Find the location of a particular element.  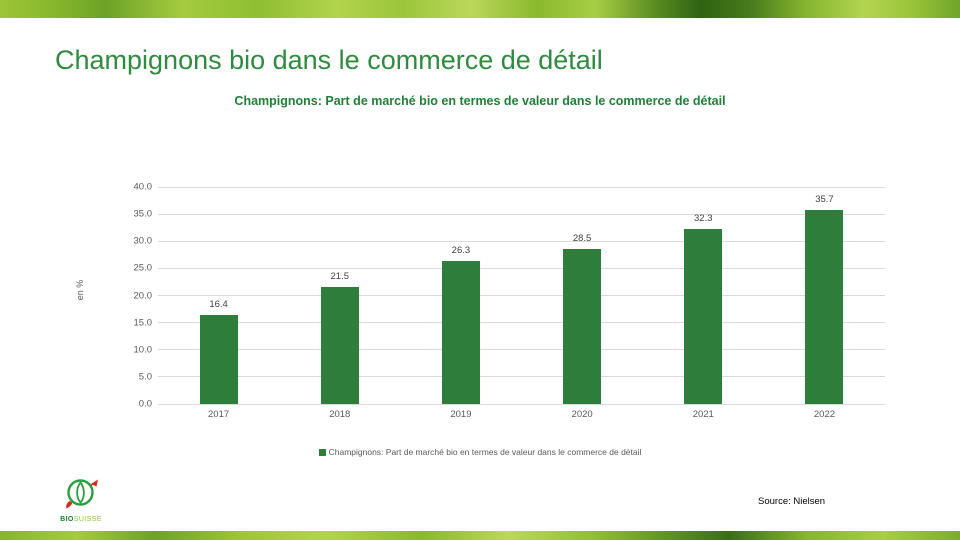

y-axis-ticks: 0.0 5.0 10.0 15.0 20.0 25.0 30.0 35.0 40.0 is located at coordinates (132, 296).